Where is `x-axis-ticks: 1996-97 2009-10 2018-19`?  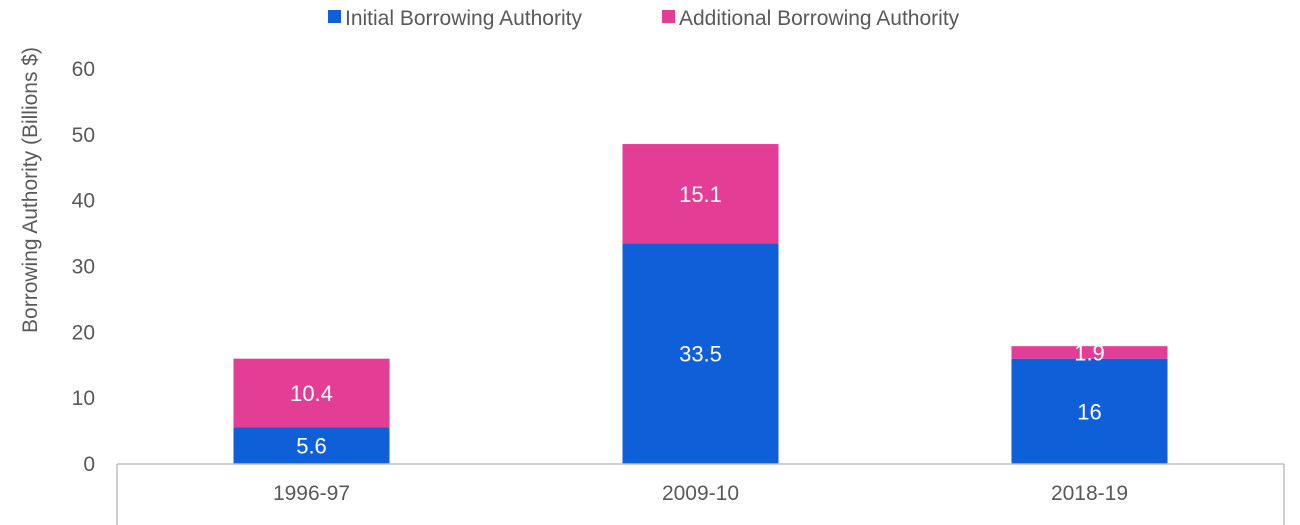
x-axis-ticks: 1996-97 2009-10 2018-19 is located at coordinates (700, 493).